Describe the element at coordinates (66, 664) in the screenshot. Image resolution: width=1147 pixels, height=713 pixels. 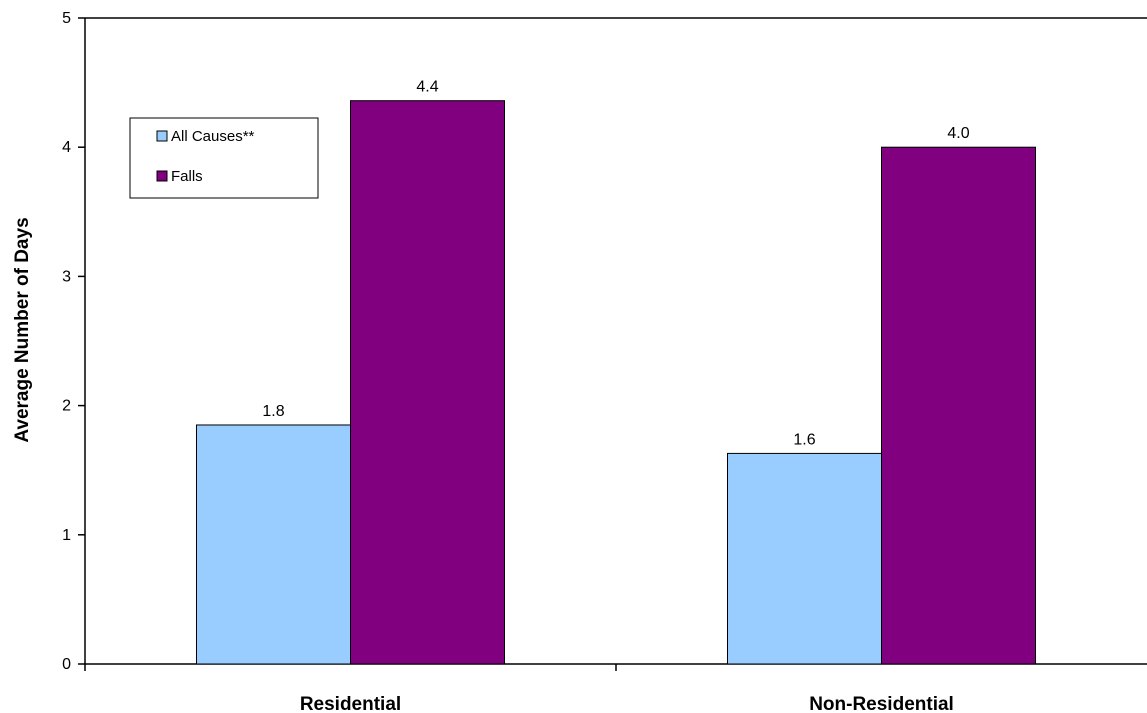
I see `y-tick-label: 0` at that location.